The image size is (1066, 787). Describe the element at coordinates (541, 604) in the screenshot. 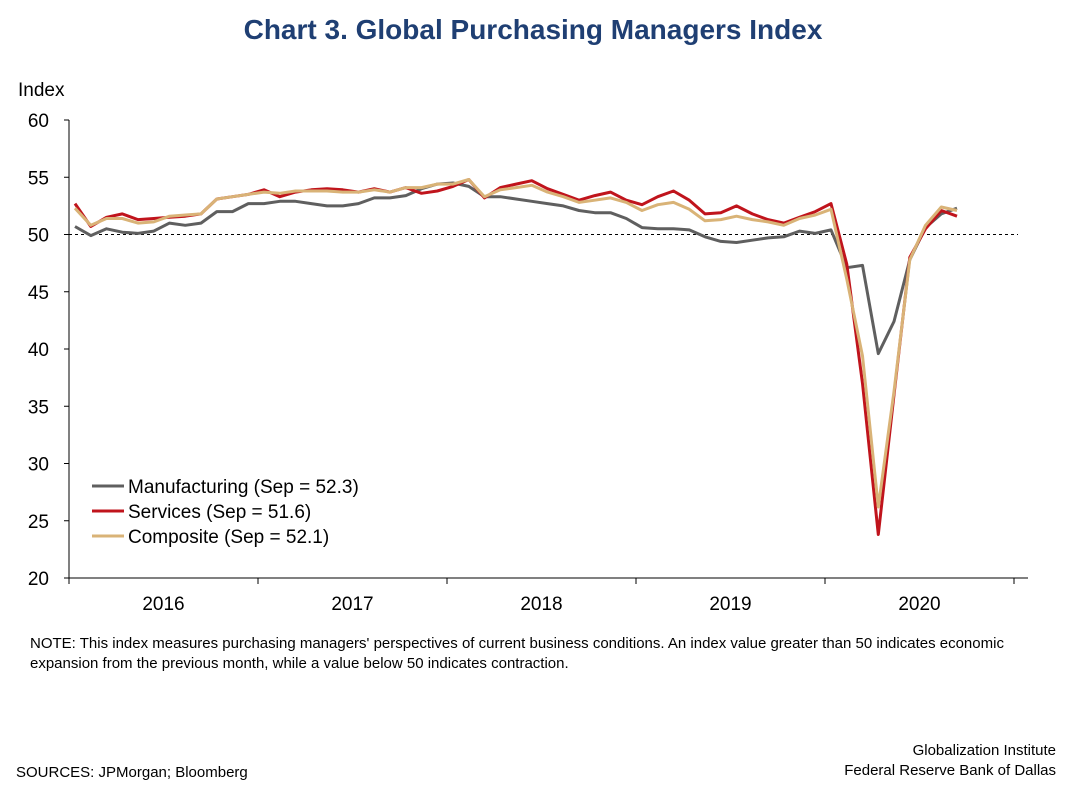

I see `x-tick-label: 2018` at that location.